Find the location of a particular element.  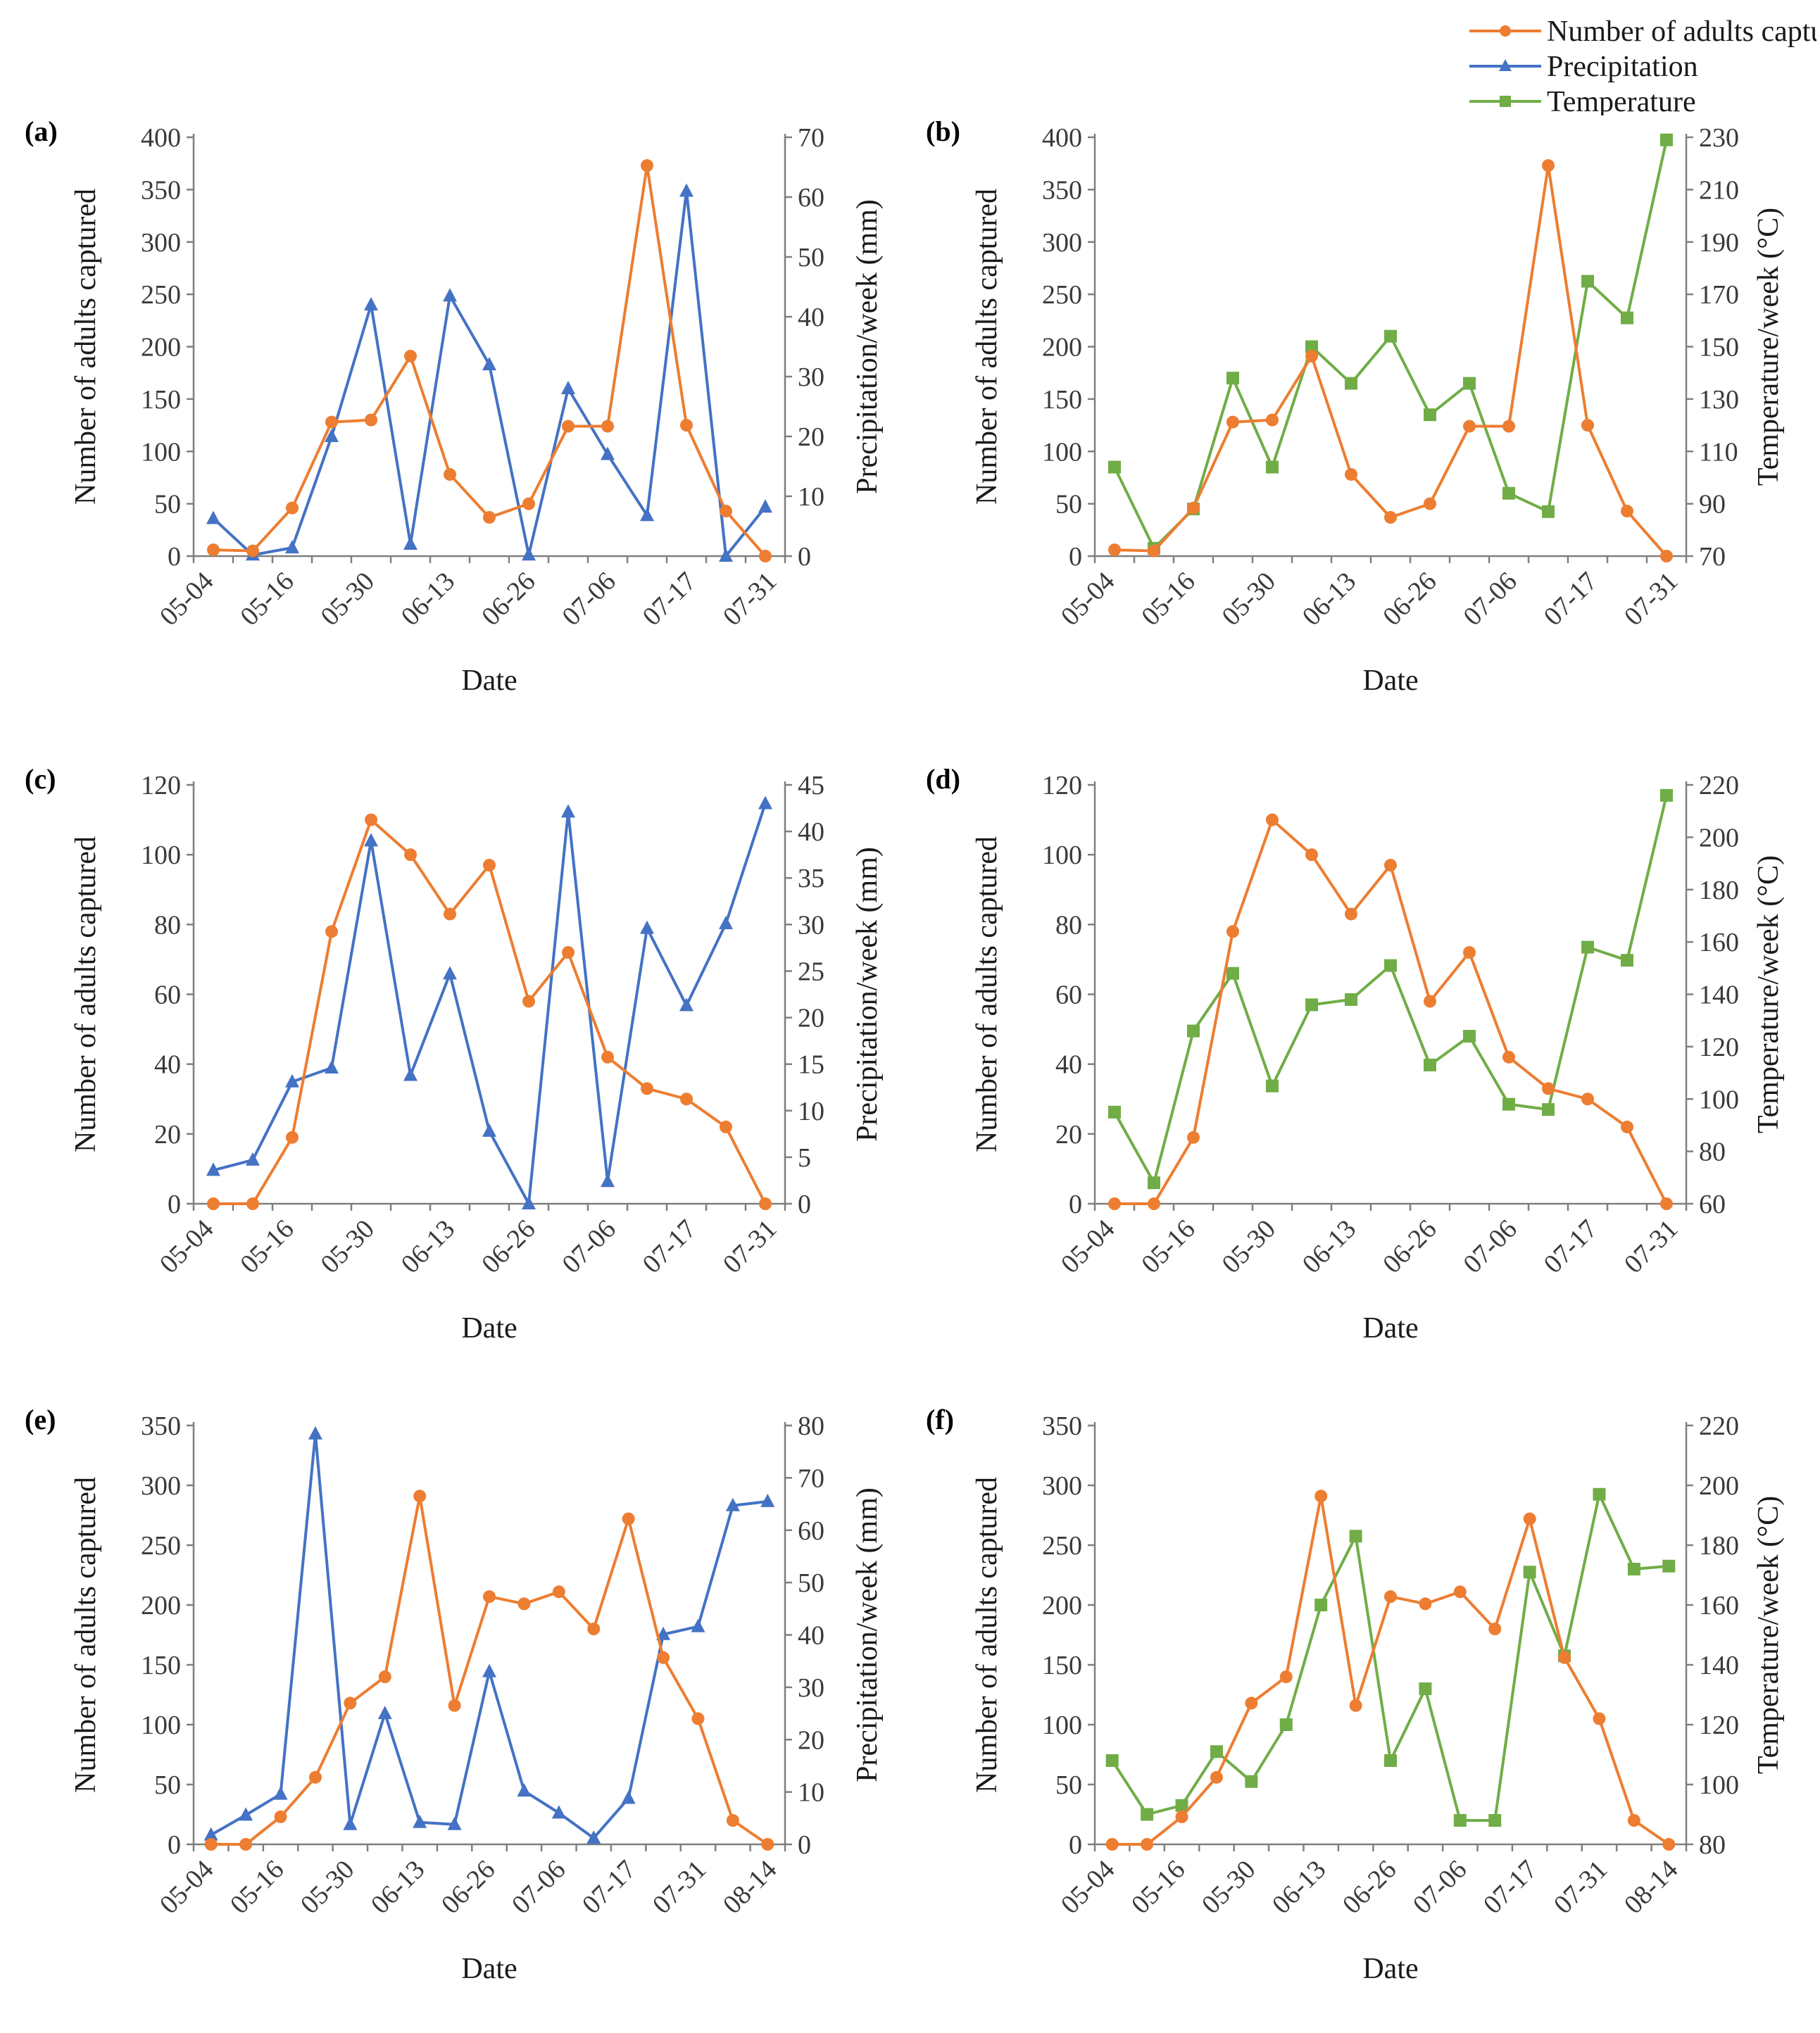

y-tick-label-right: 60 is located at coordinates (811, 1531).